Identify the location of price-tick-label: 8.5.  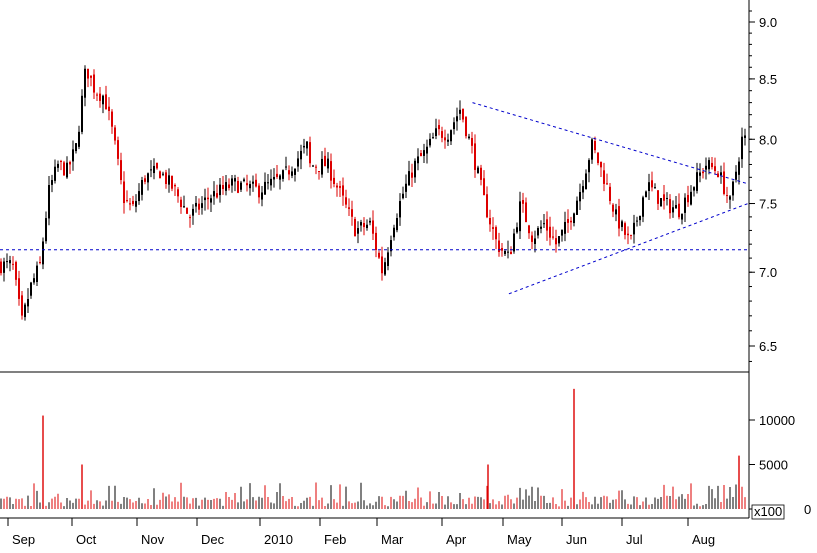
(768, 79).